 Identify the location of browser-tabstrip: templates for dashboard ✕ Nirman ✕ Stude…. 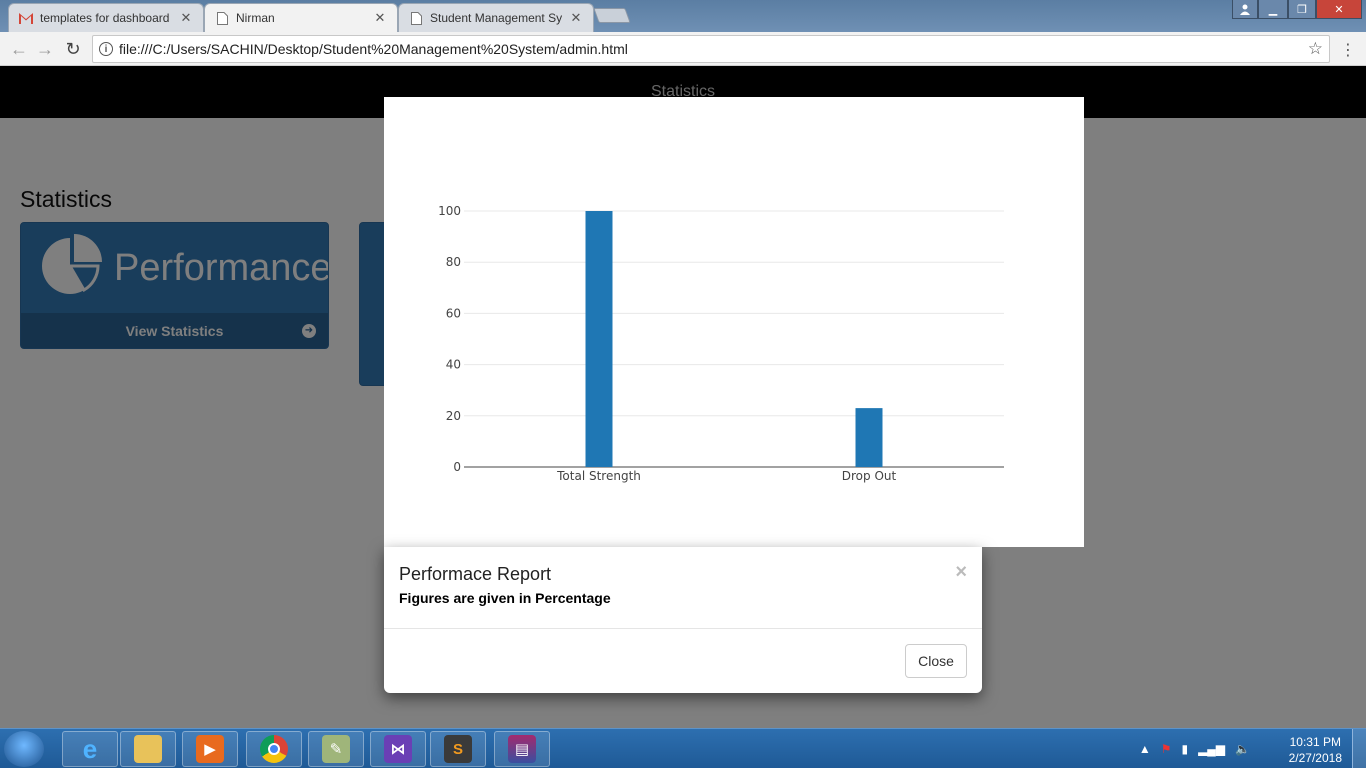
(683, 16).